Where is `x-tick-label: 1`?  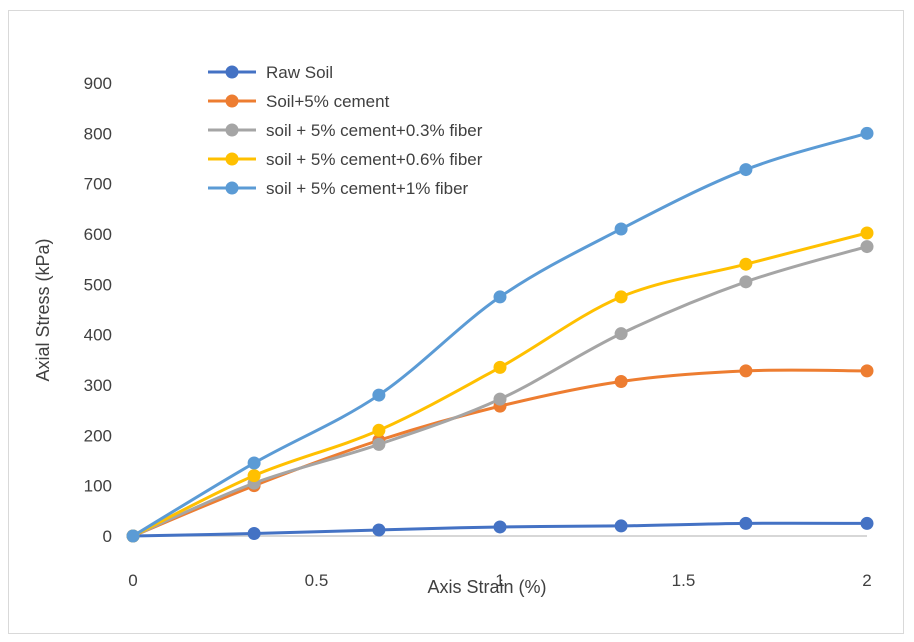 x-tick-label: 1 is located at coordinates (499, 580).